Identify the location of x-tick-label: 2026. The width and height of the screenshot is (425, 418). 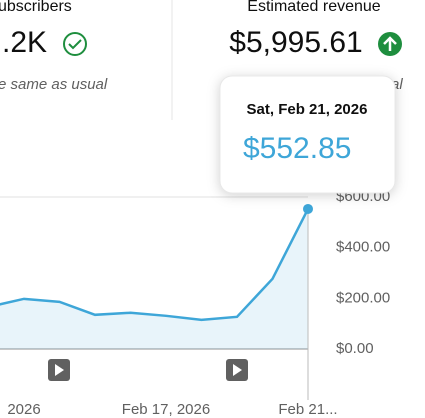
(23, 409).